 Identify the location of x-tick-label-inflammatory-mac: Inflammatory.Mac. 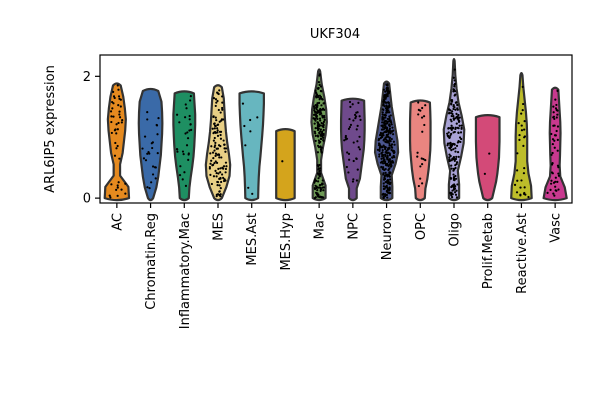
(185, 271).